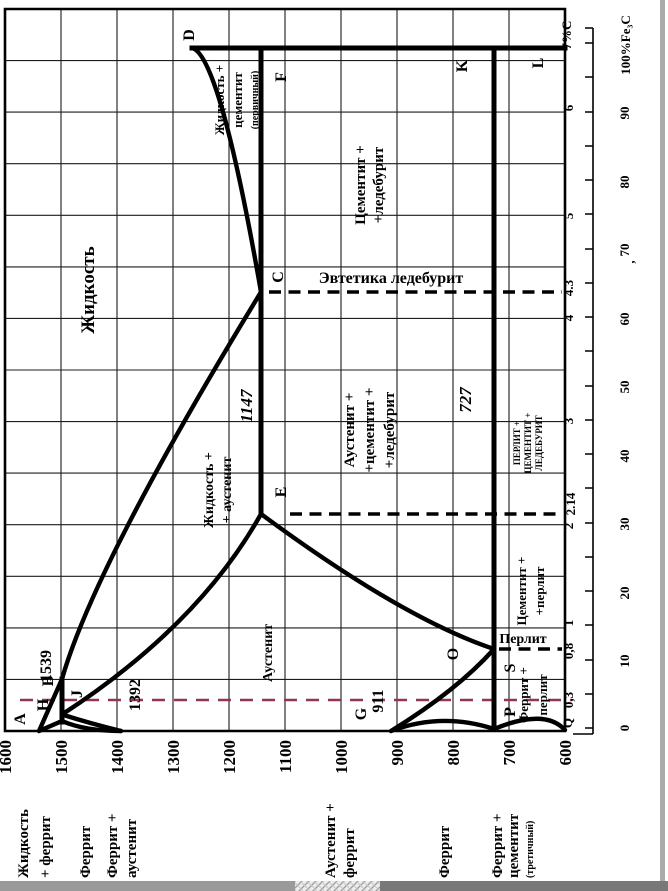  Describe the element at coordinates (568, 107) in the screenshot. I see `carbon-tick-6: 6` at that location.